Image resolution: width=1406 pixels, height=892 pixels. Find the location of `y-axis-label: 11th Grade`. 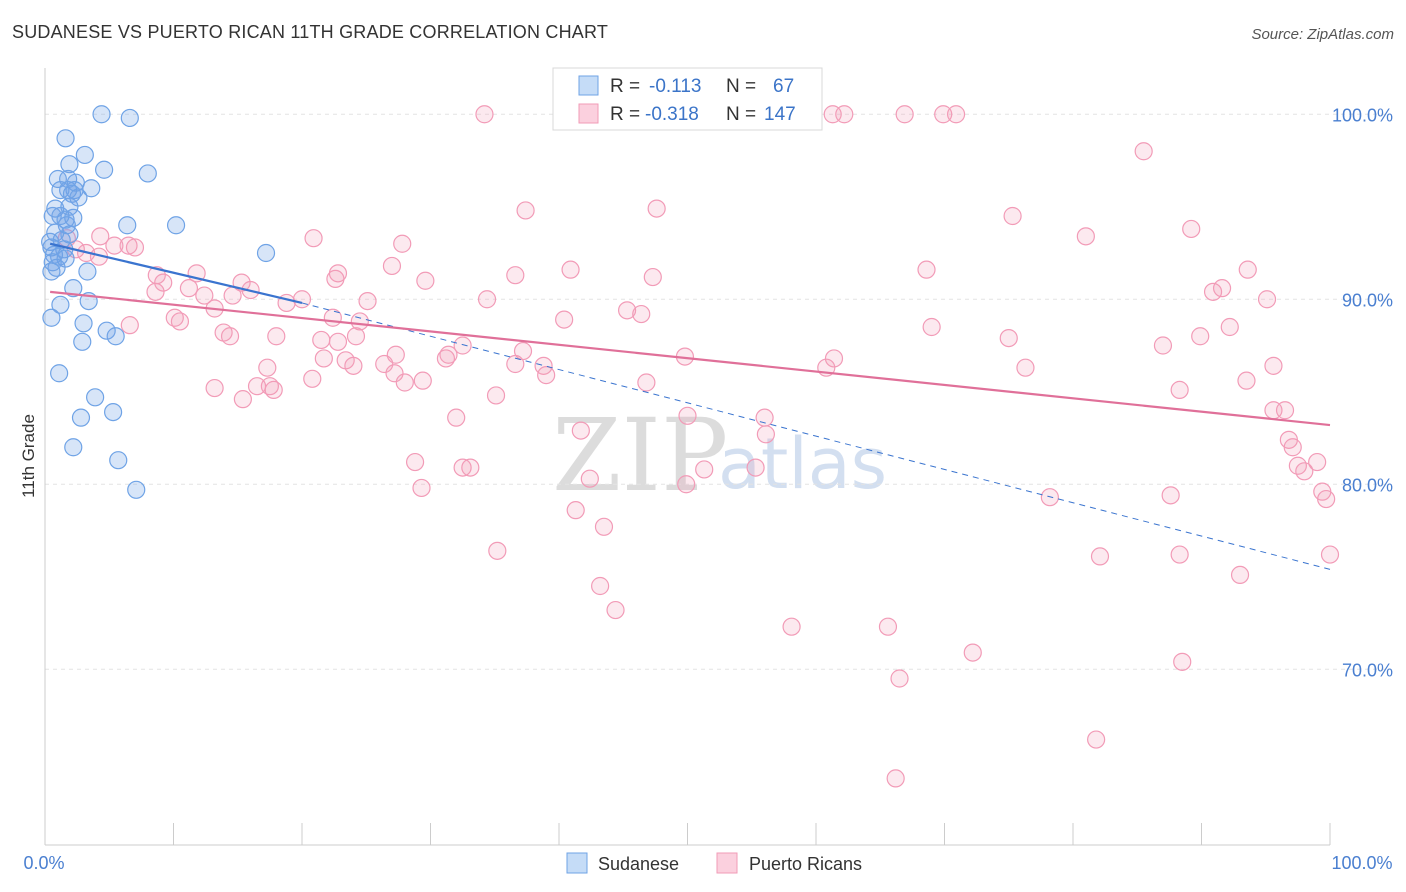

y-axis-label: 11th Grade is located at coordinates (28, 456).